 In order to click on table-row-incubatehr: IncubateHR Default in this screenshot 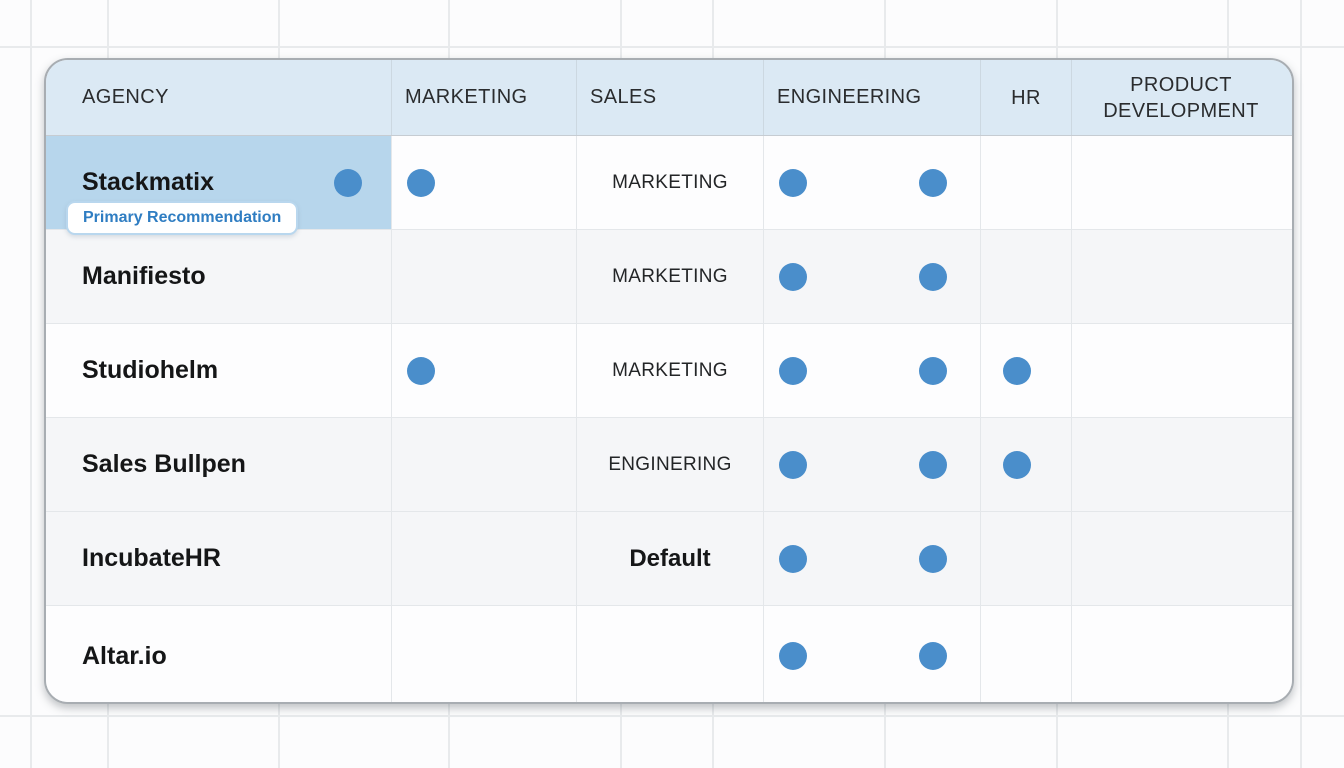, I will do `click(669, 558)`.